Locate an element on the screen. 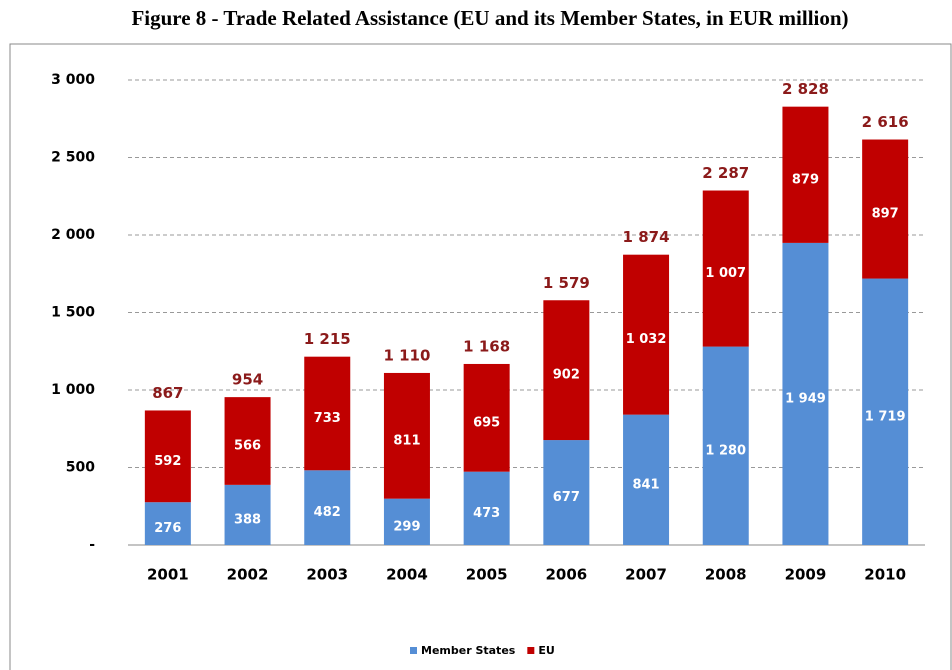 The image size is (952, 670). total-label: 2 287 is located at coordinates (725, 173).